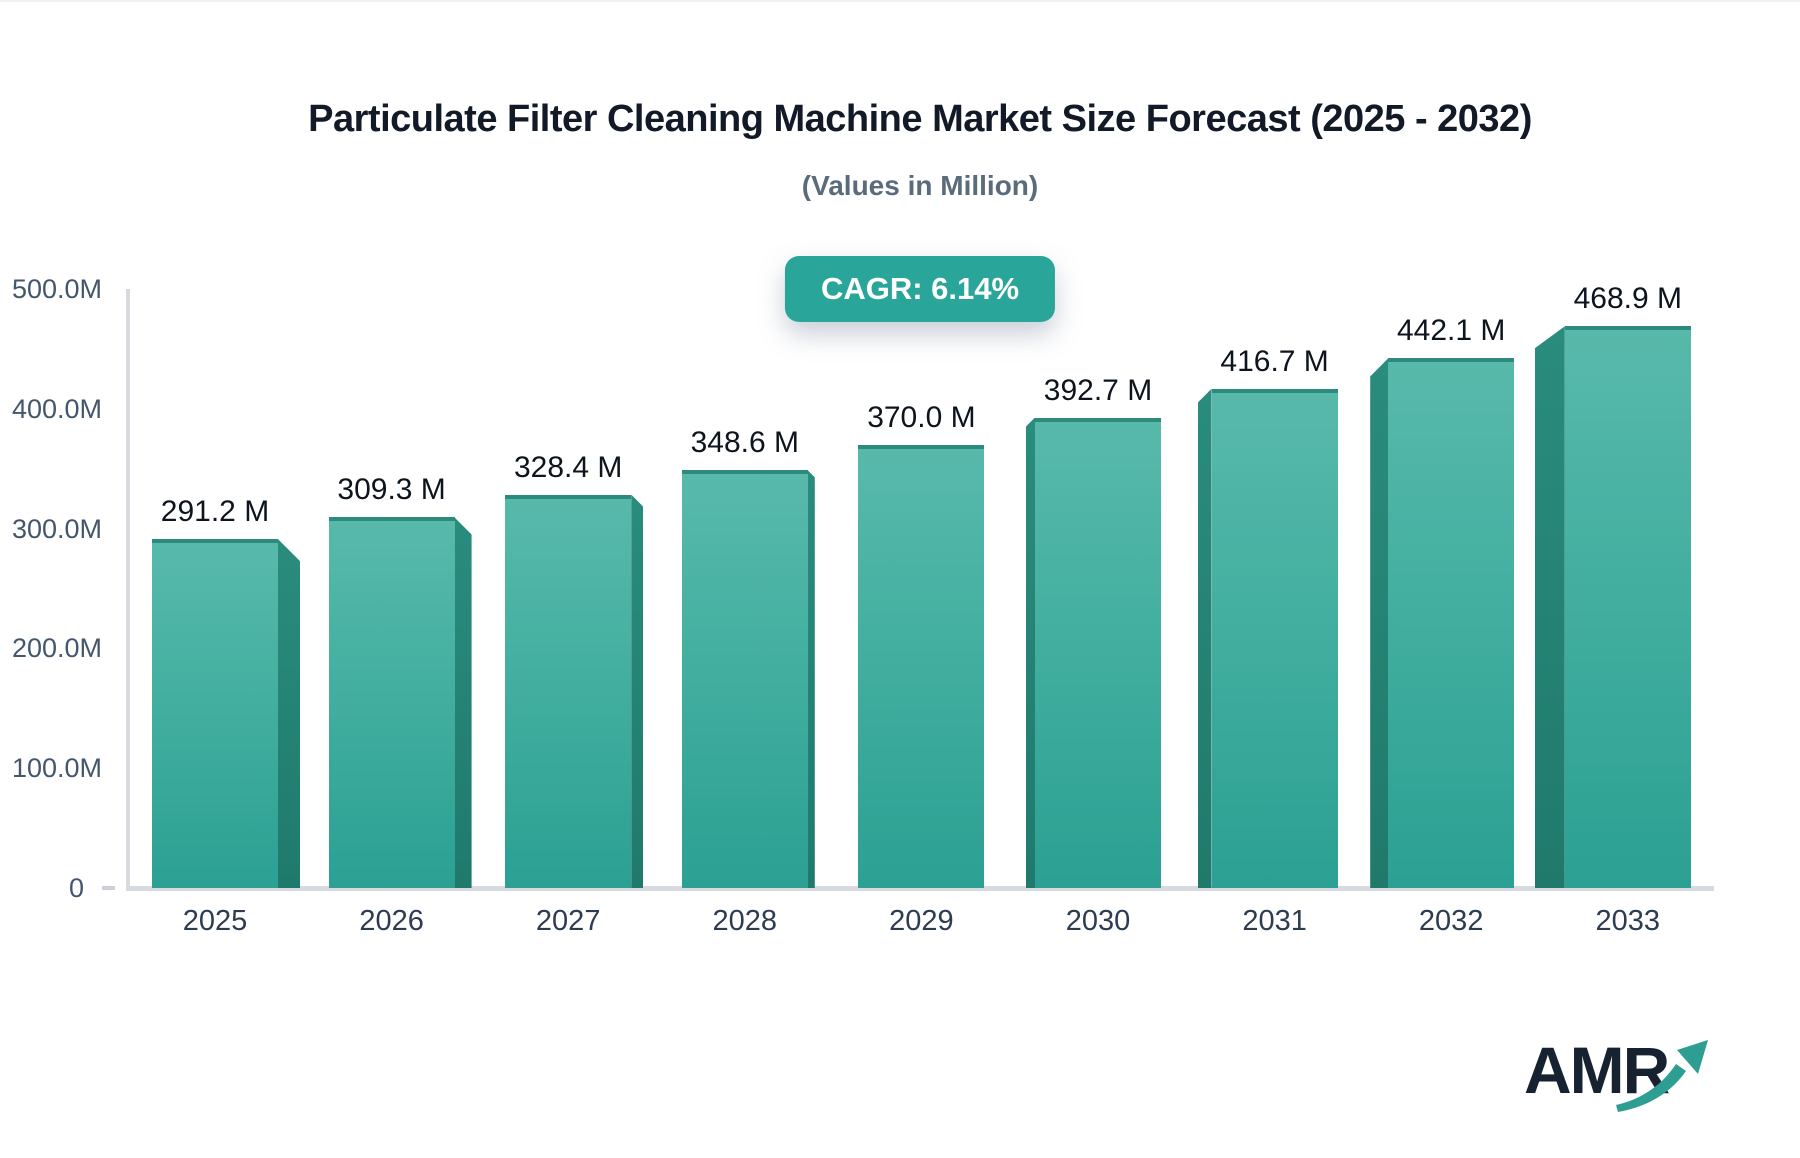  What do you see at coordinates (568, 921) in the screenshot?
I see `x-axis-label: 2027` at bounding box center [568, 921].